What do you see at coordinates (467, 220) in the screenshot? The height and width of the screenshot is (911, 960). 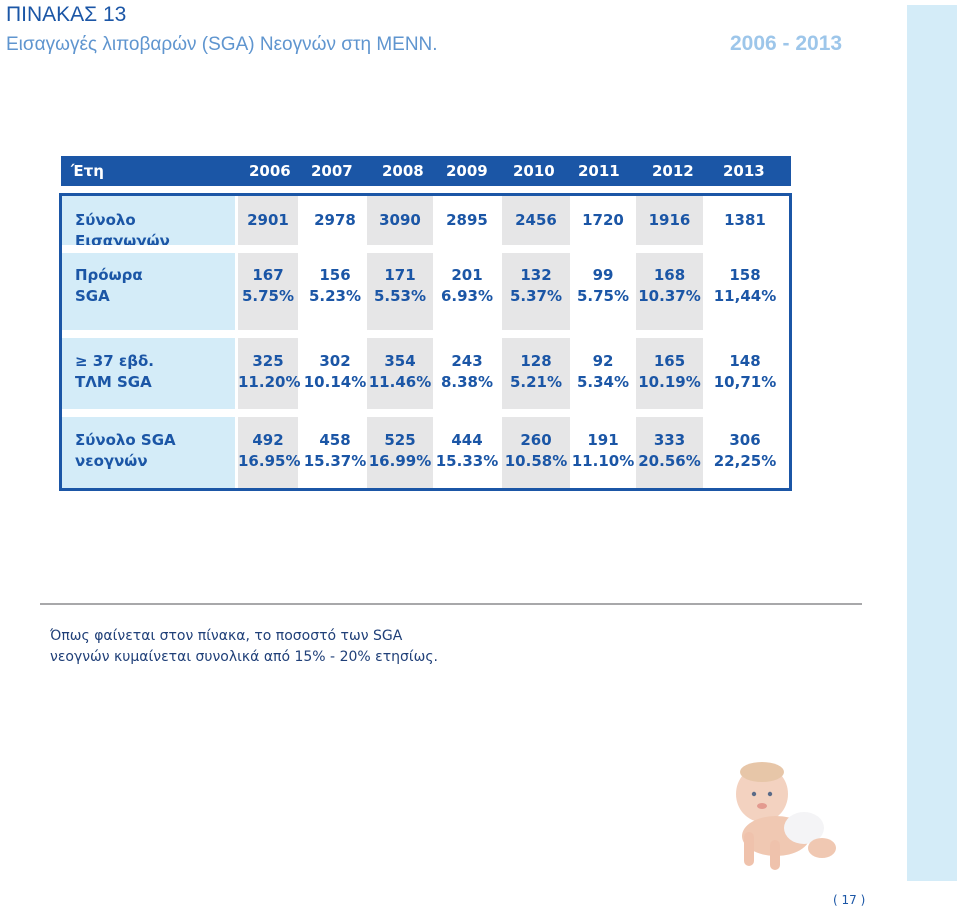 I see `table-cell: 2895` at bounding box center [467, 220].